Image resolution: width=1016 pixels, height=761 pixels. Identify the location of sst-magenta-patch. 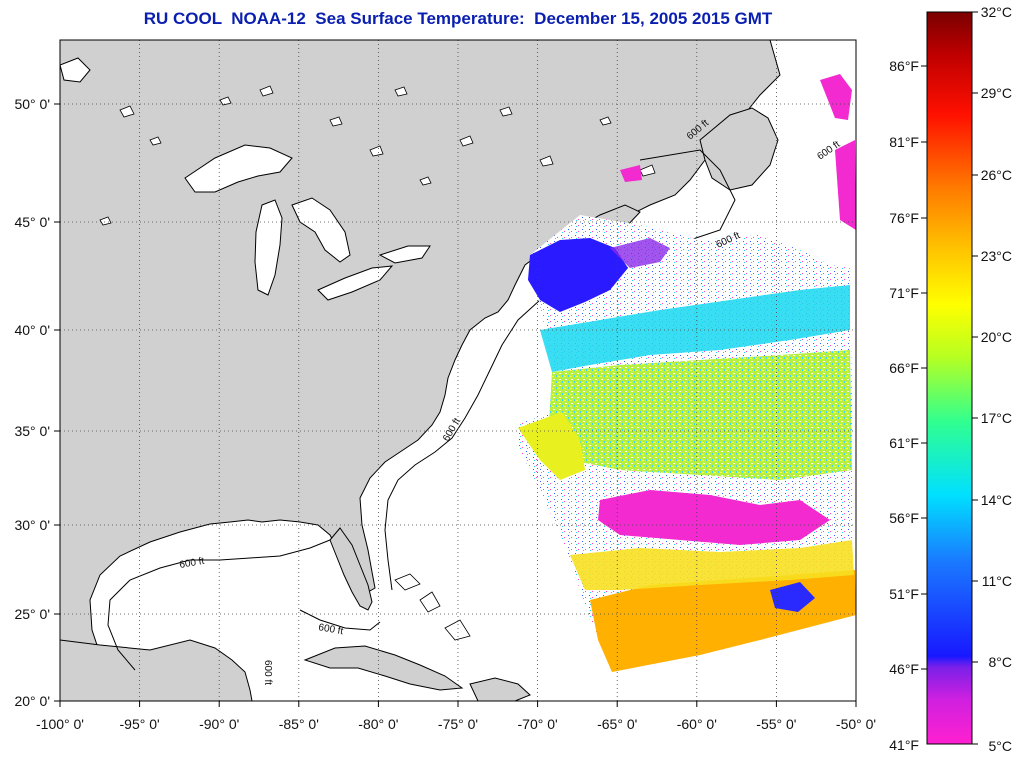
(714, 517).